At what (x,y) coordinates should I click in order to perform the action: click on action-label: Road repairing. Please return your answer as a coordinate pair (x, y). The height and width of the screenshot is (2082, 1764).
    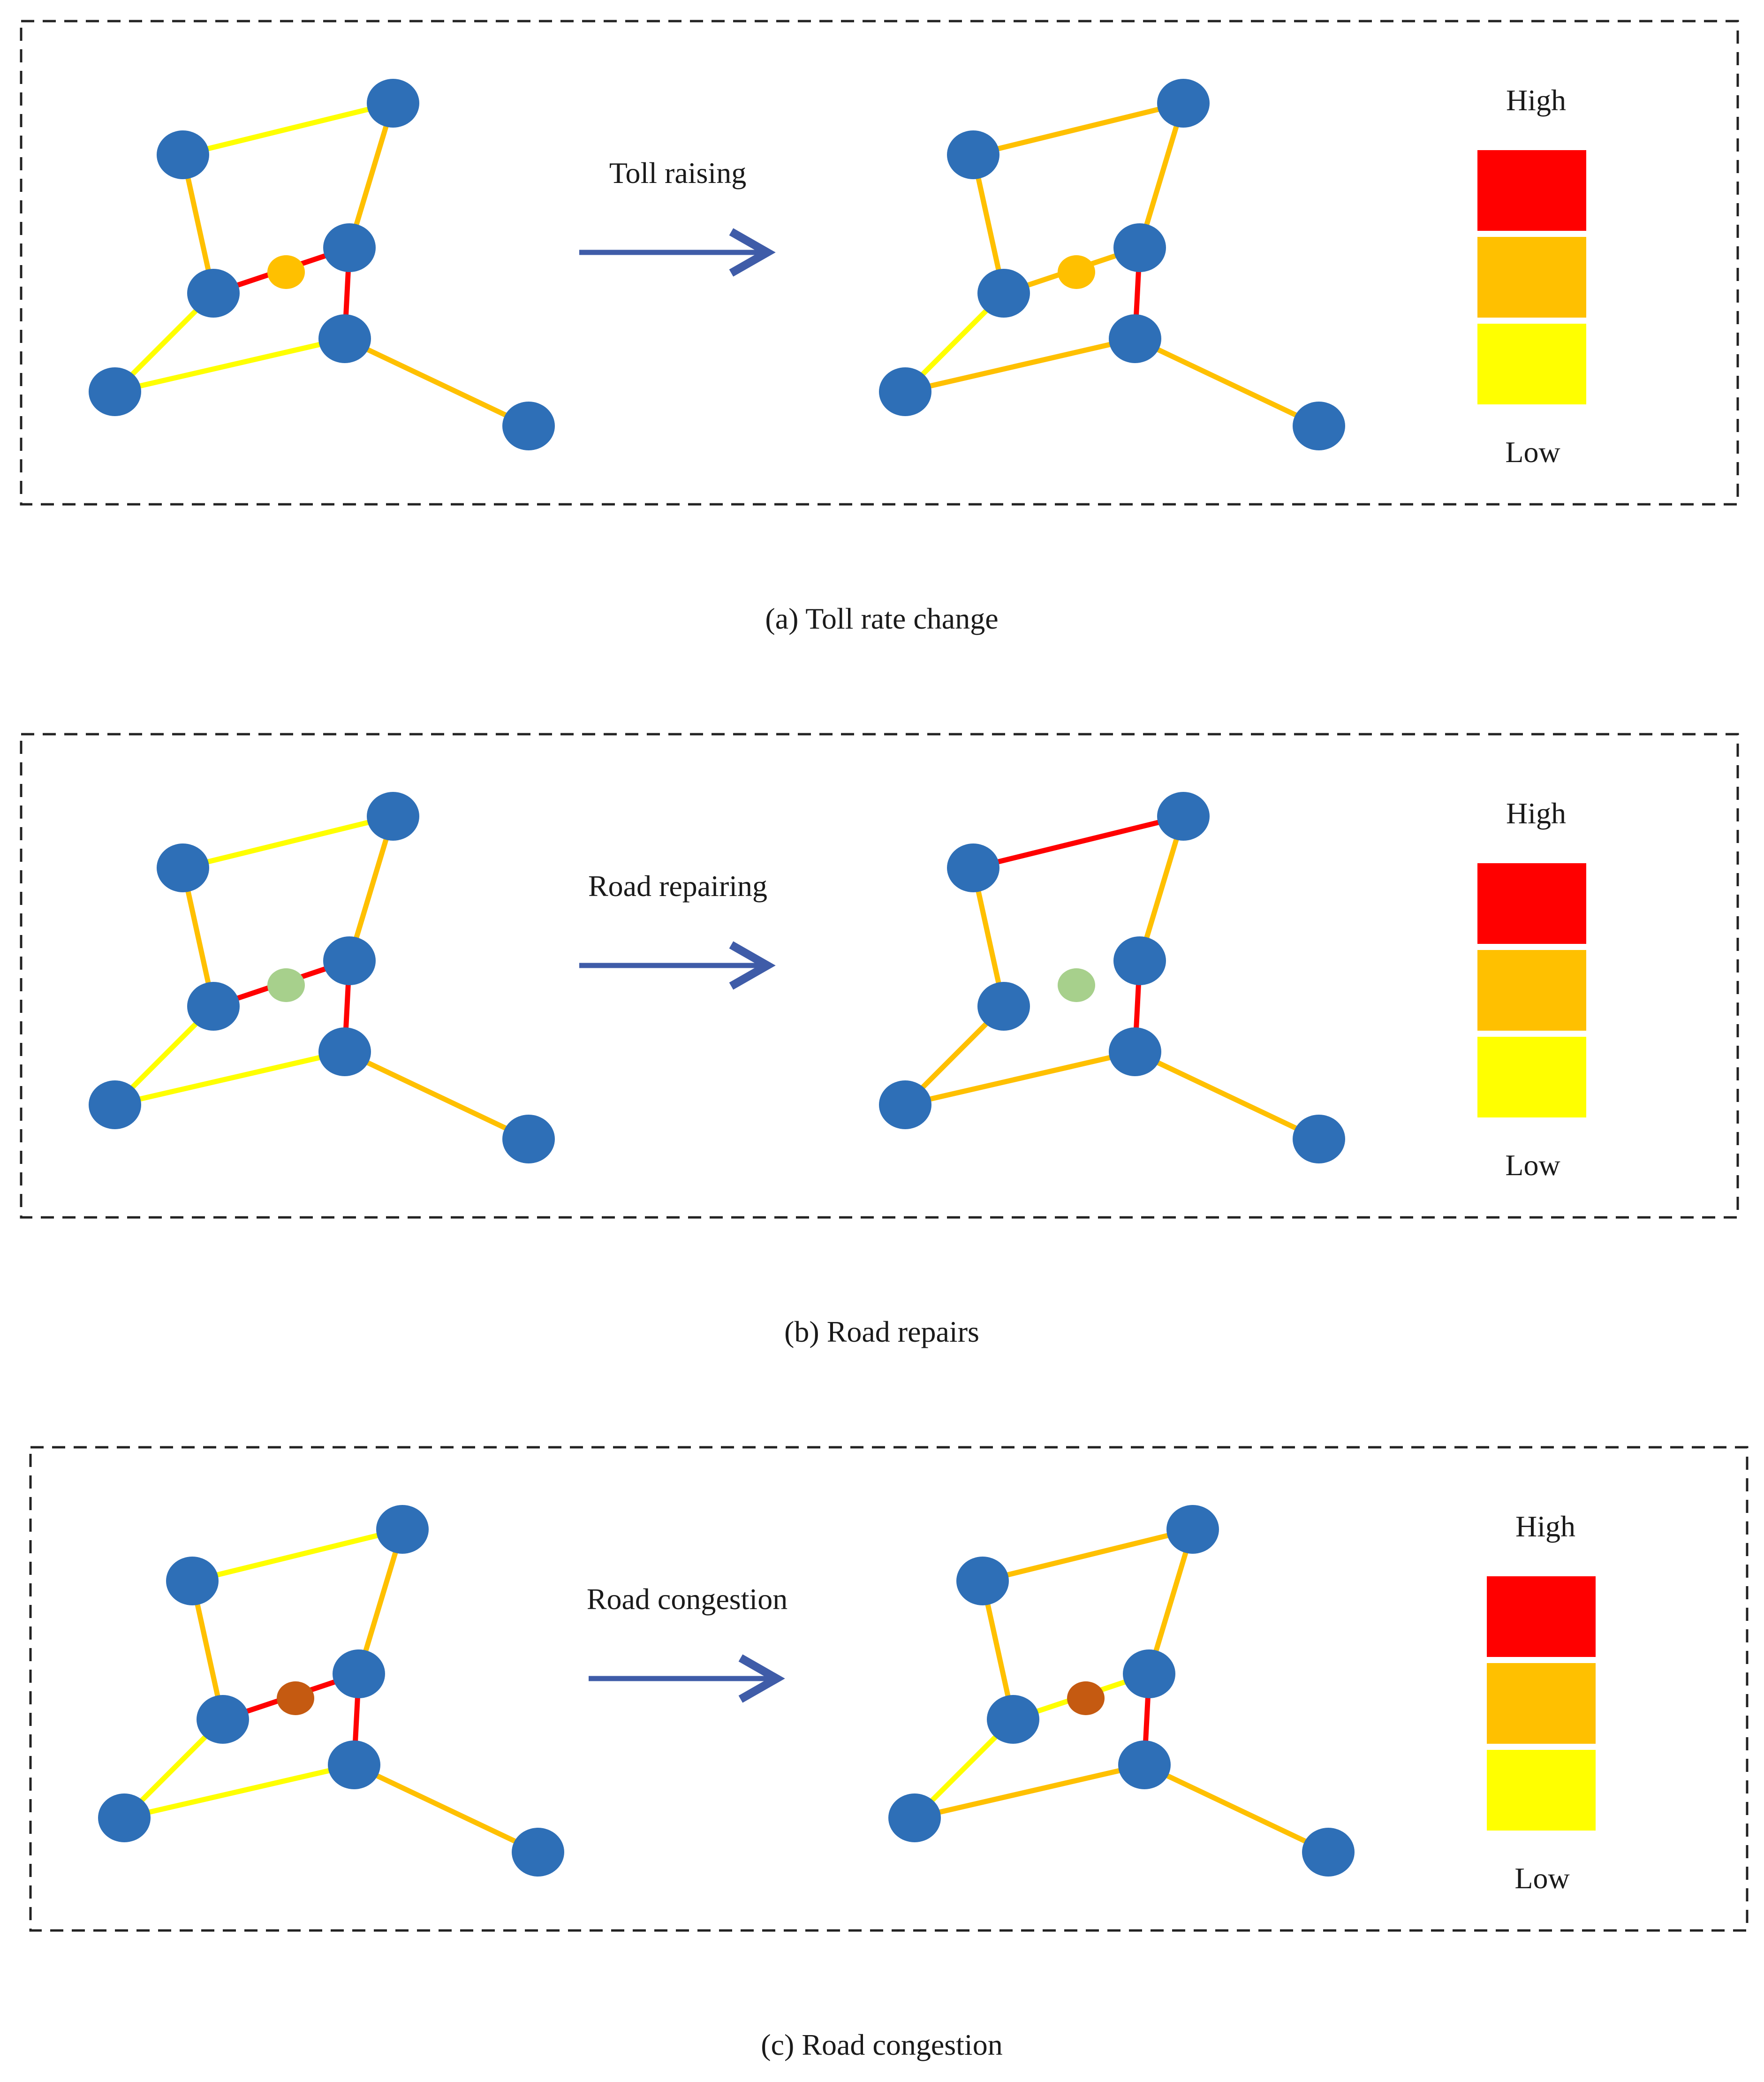
    Looking at the image, I should click on (678, 886).